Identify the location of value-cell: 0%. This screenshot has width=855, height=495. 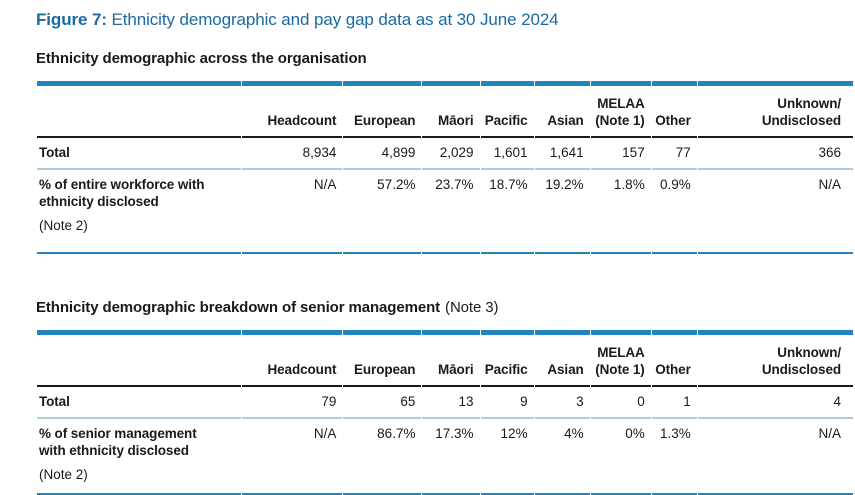
(620, 457).